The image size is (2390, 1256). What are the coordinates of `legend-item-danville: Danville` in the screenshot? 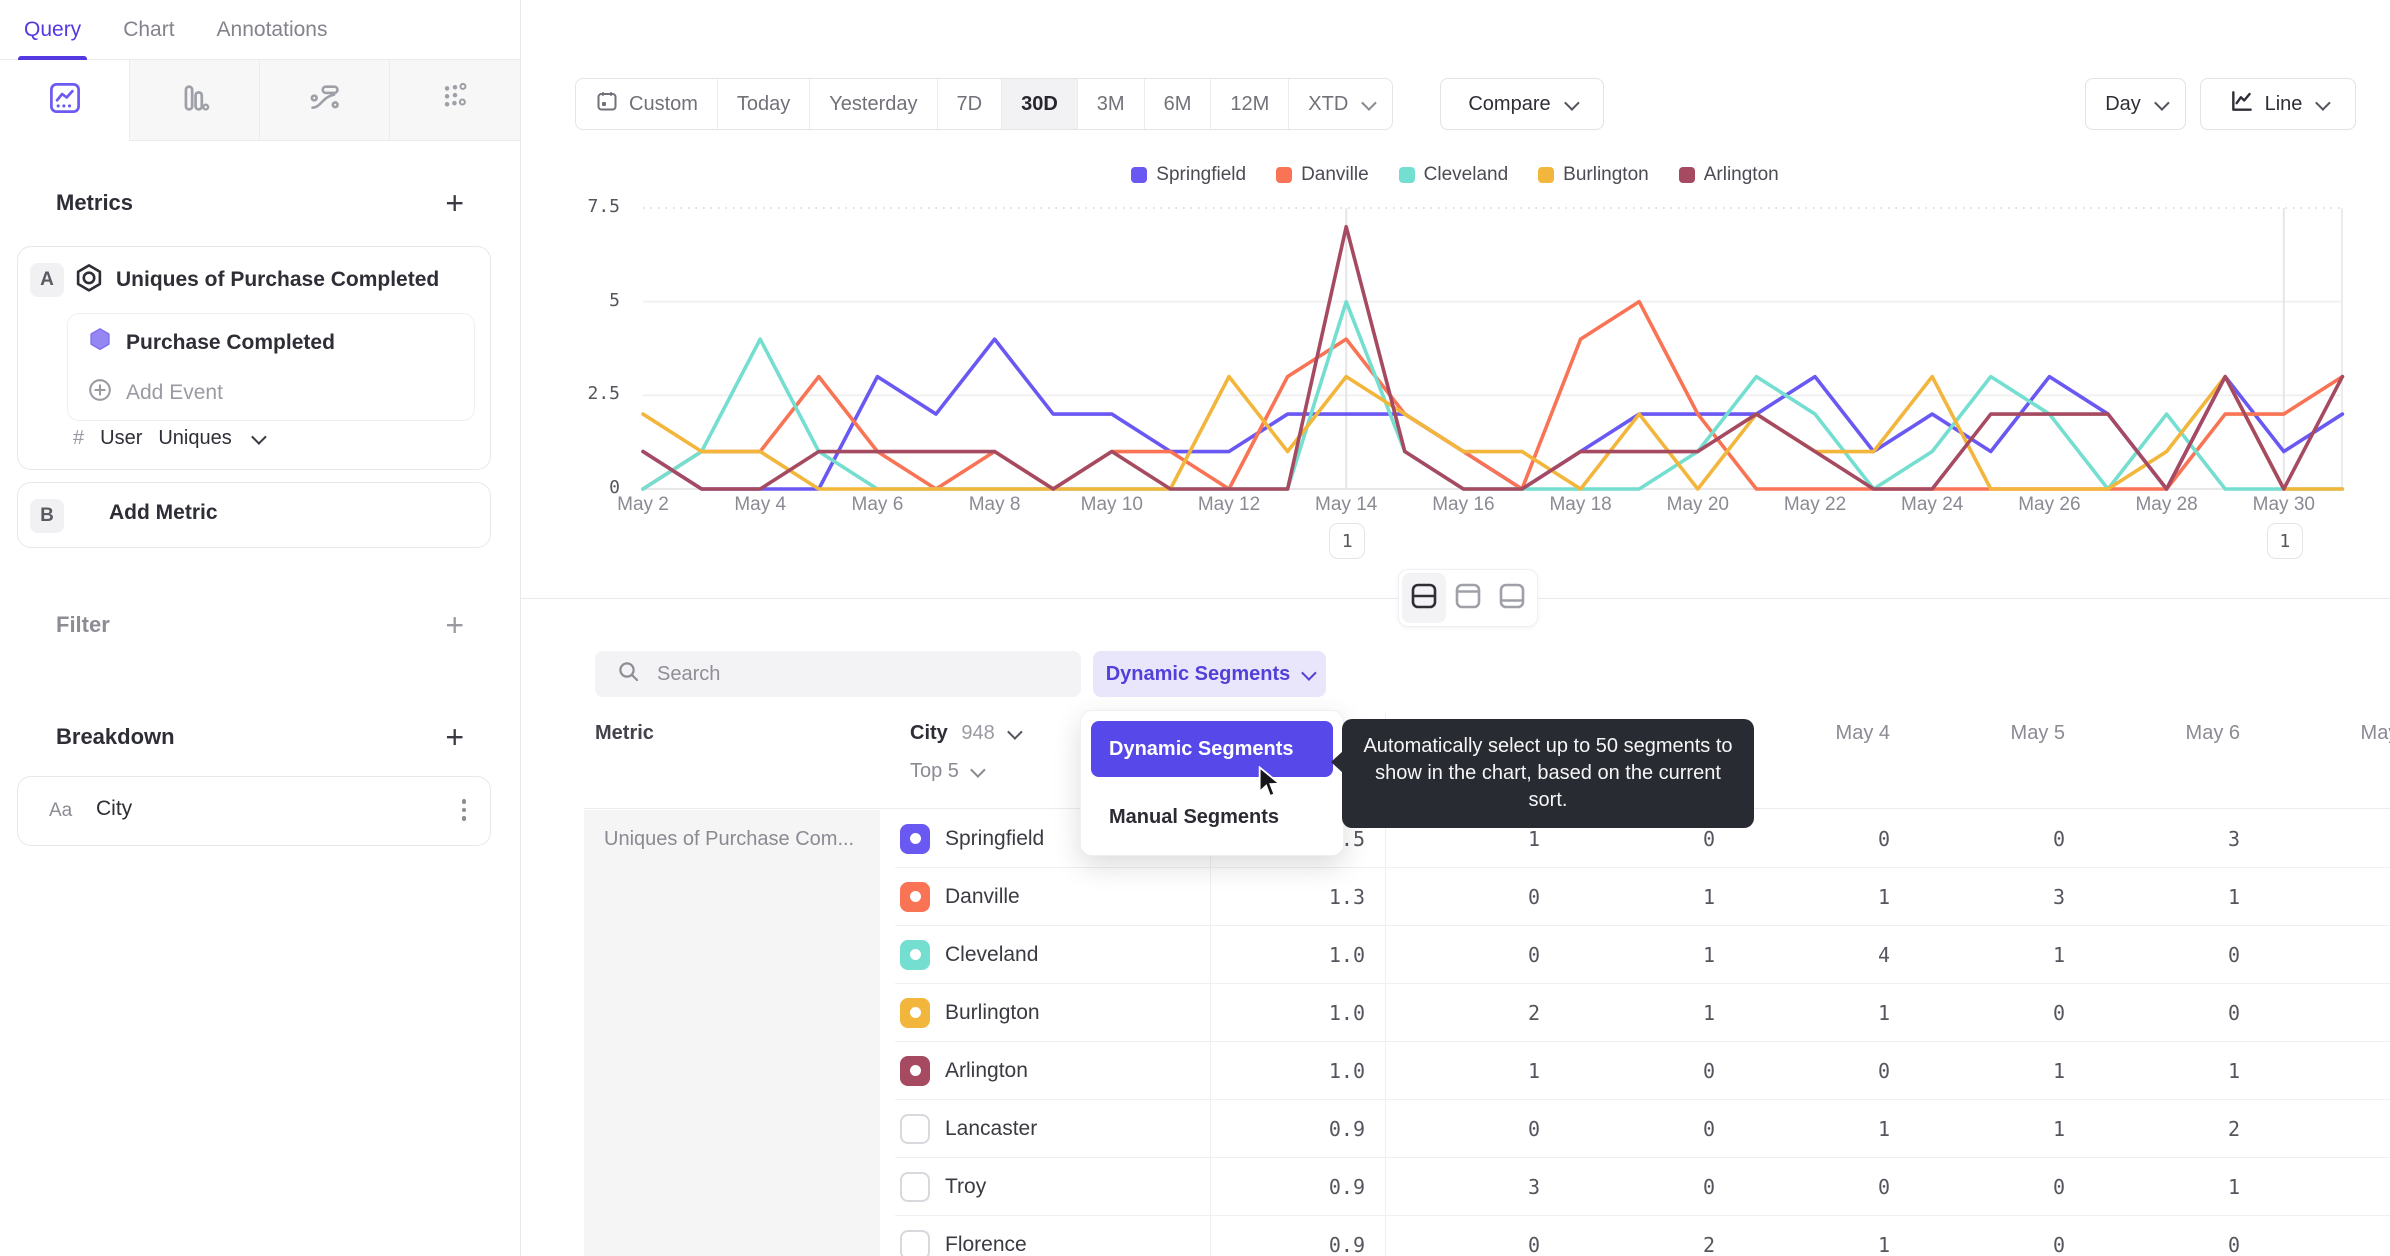 It's located at (1322, 175).